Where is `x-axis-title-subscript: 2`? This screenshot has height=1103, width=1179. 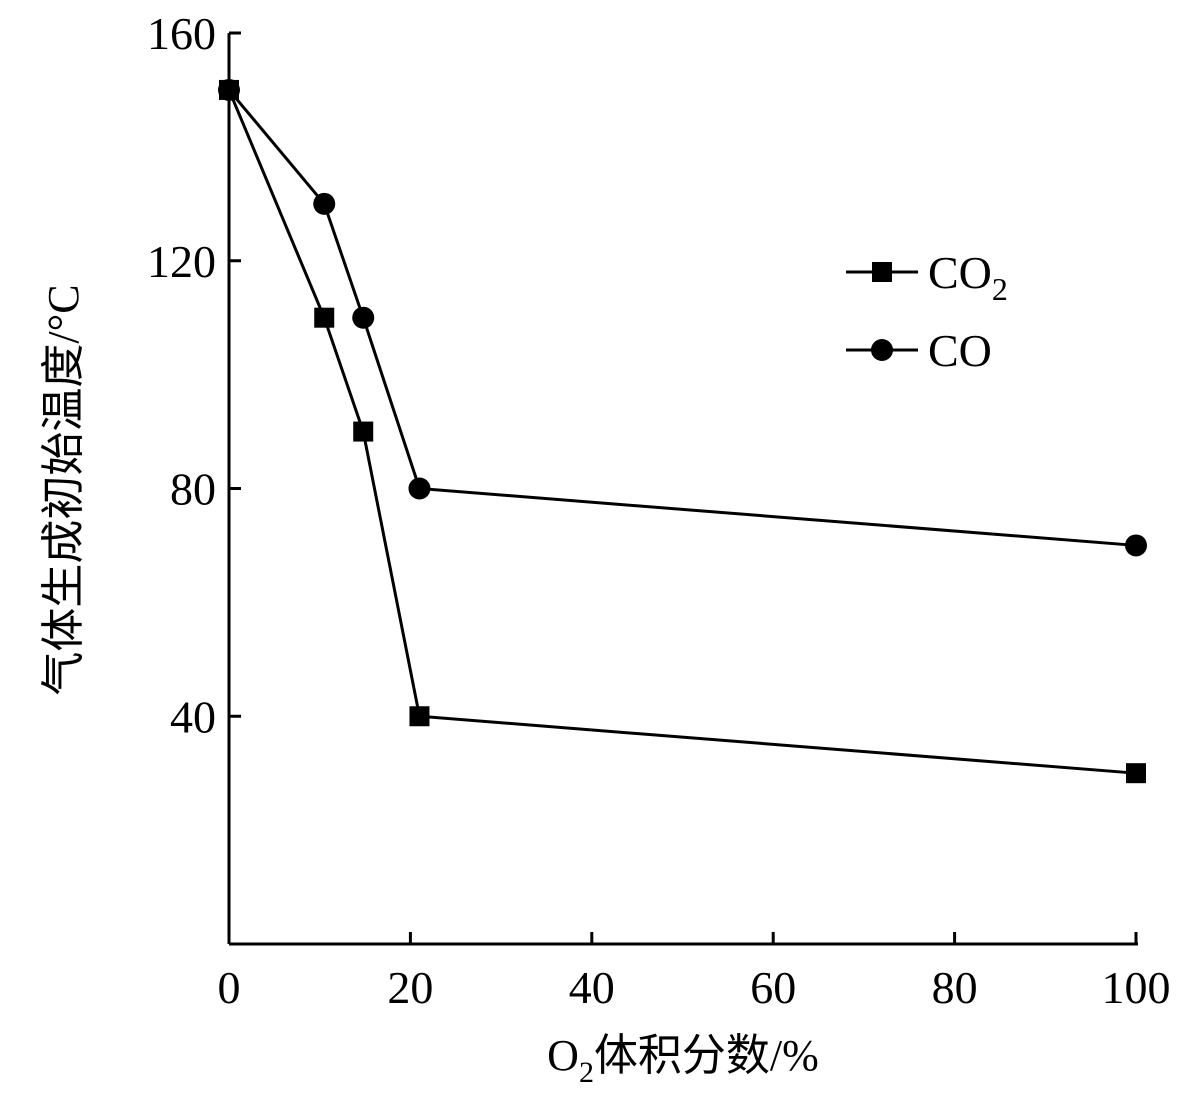 x-axis-title-subscript: 2 is located at coordinates (586, 1072).